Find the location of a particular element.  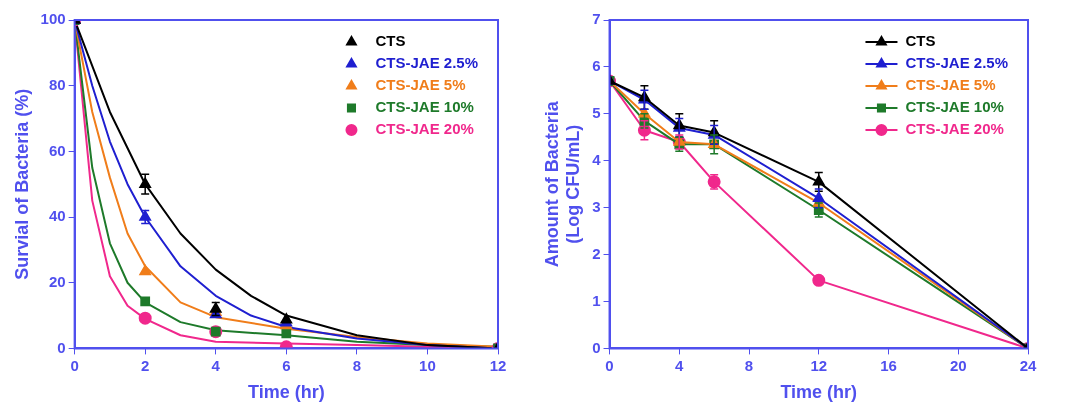

x-tick-label: 20 is located at coordinates (958, 365).